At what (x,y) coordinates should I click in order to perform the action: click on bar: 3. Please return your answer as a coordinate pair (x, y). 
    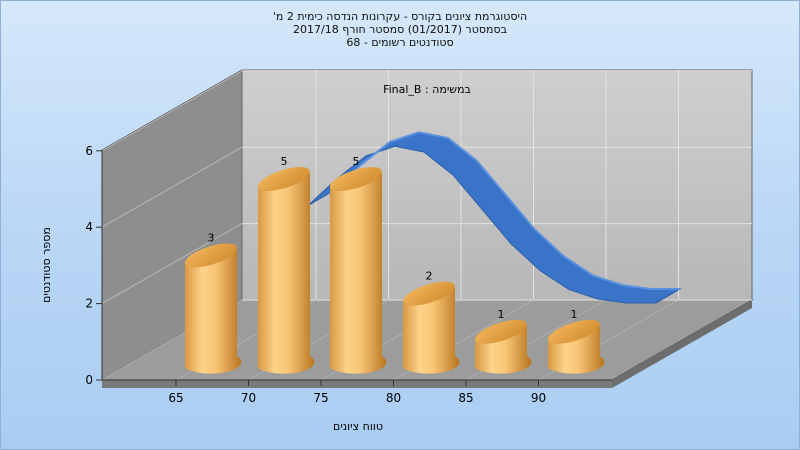
    Looking at the image, I should click on (213, 302).